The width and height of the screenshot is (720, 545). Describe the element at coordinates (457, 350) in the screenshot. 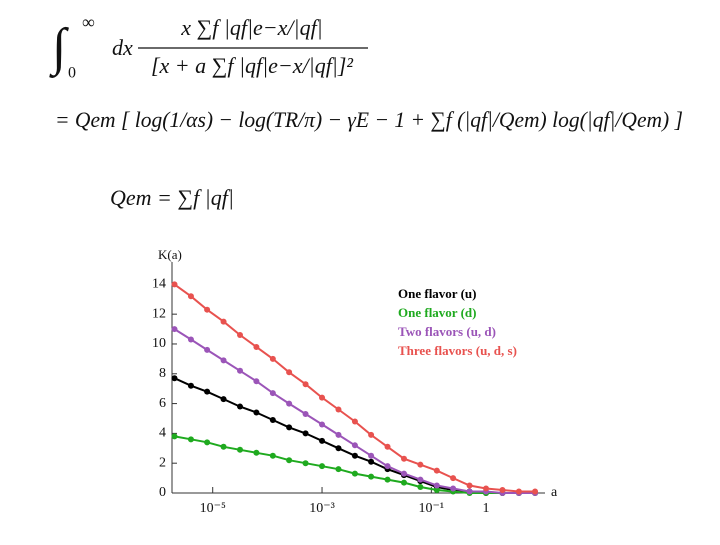

I see `legend-entry: Three flavors (u, d, s)` at that location.